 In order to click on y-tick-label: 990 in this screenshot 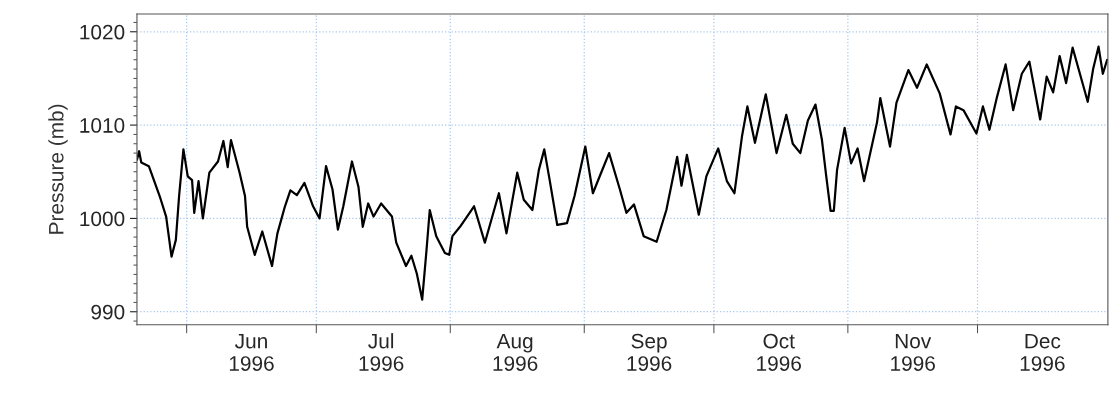, I will do `click(108, 312)`.